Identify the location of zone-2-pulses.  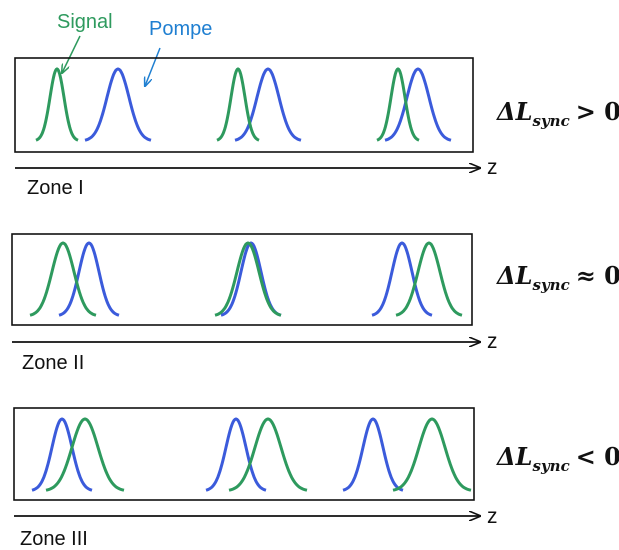
(246, 279).